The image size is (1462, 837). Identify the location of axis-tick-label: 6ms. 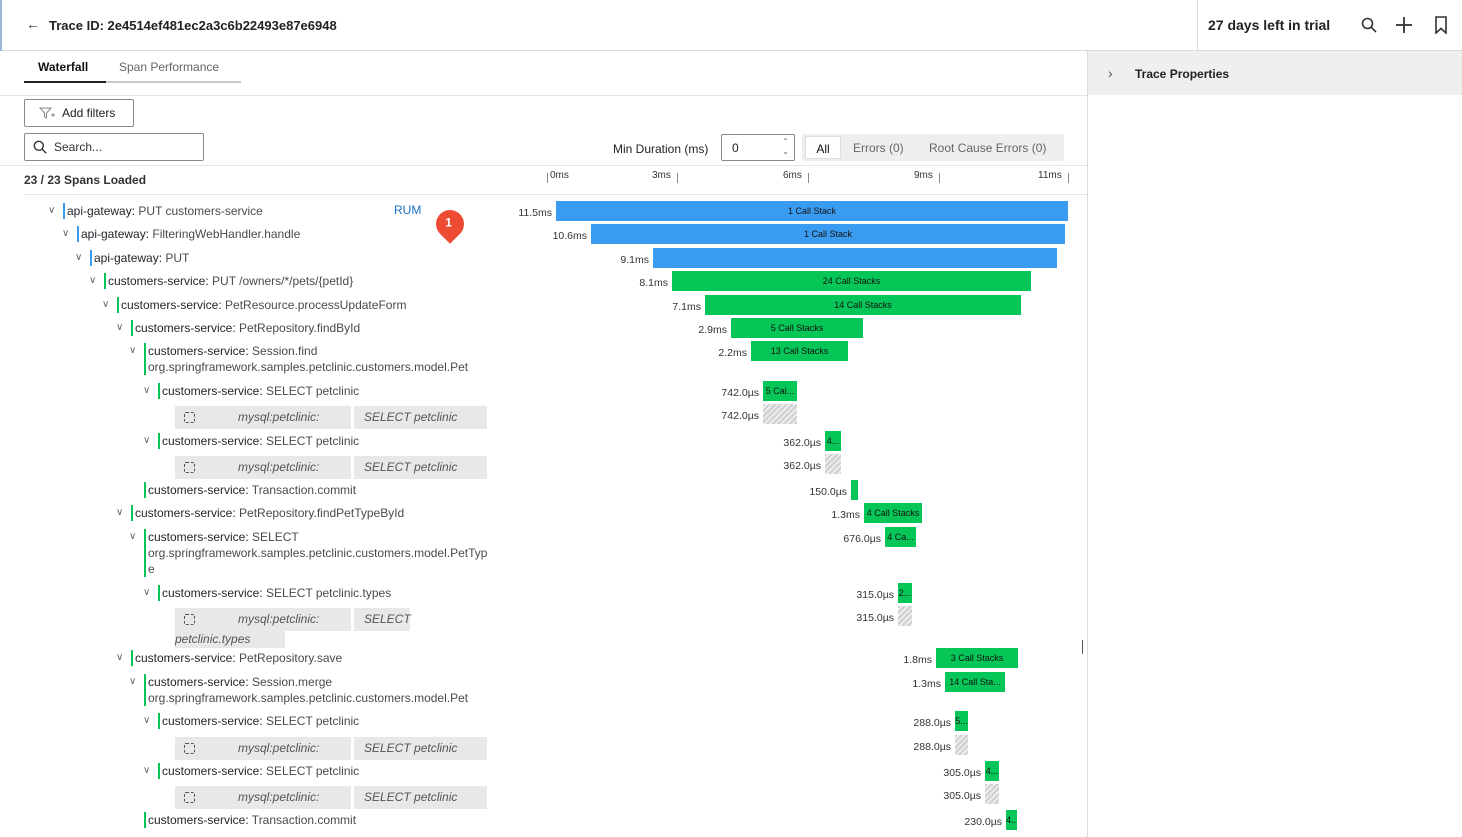
(792, 175).